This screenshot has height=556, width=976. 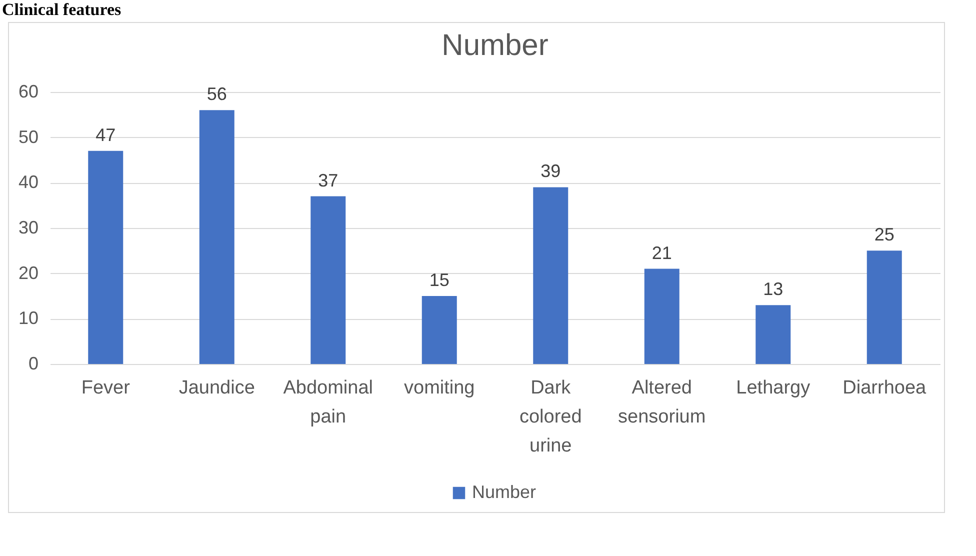 What do you see at coordinates (328, 403) in the screenshot?
I see `x-tick-label: Abdominal pain` at bounding box center [328, 403].